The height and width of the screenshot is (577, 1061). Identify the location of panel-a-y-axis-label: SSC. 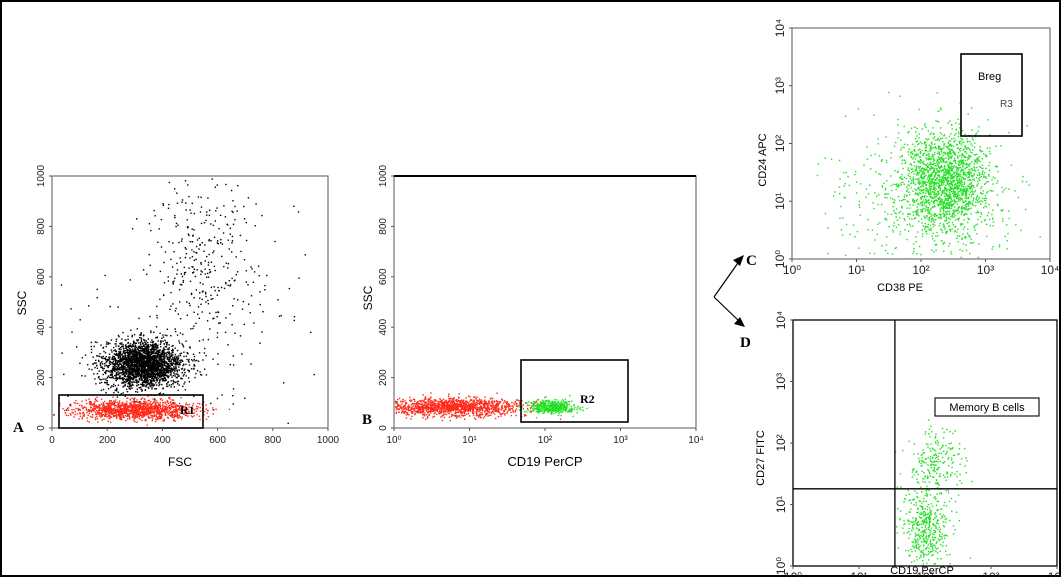
(22, 302).